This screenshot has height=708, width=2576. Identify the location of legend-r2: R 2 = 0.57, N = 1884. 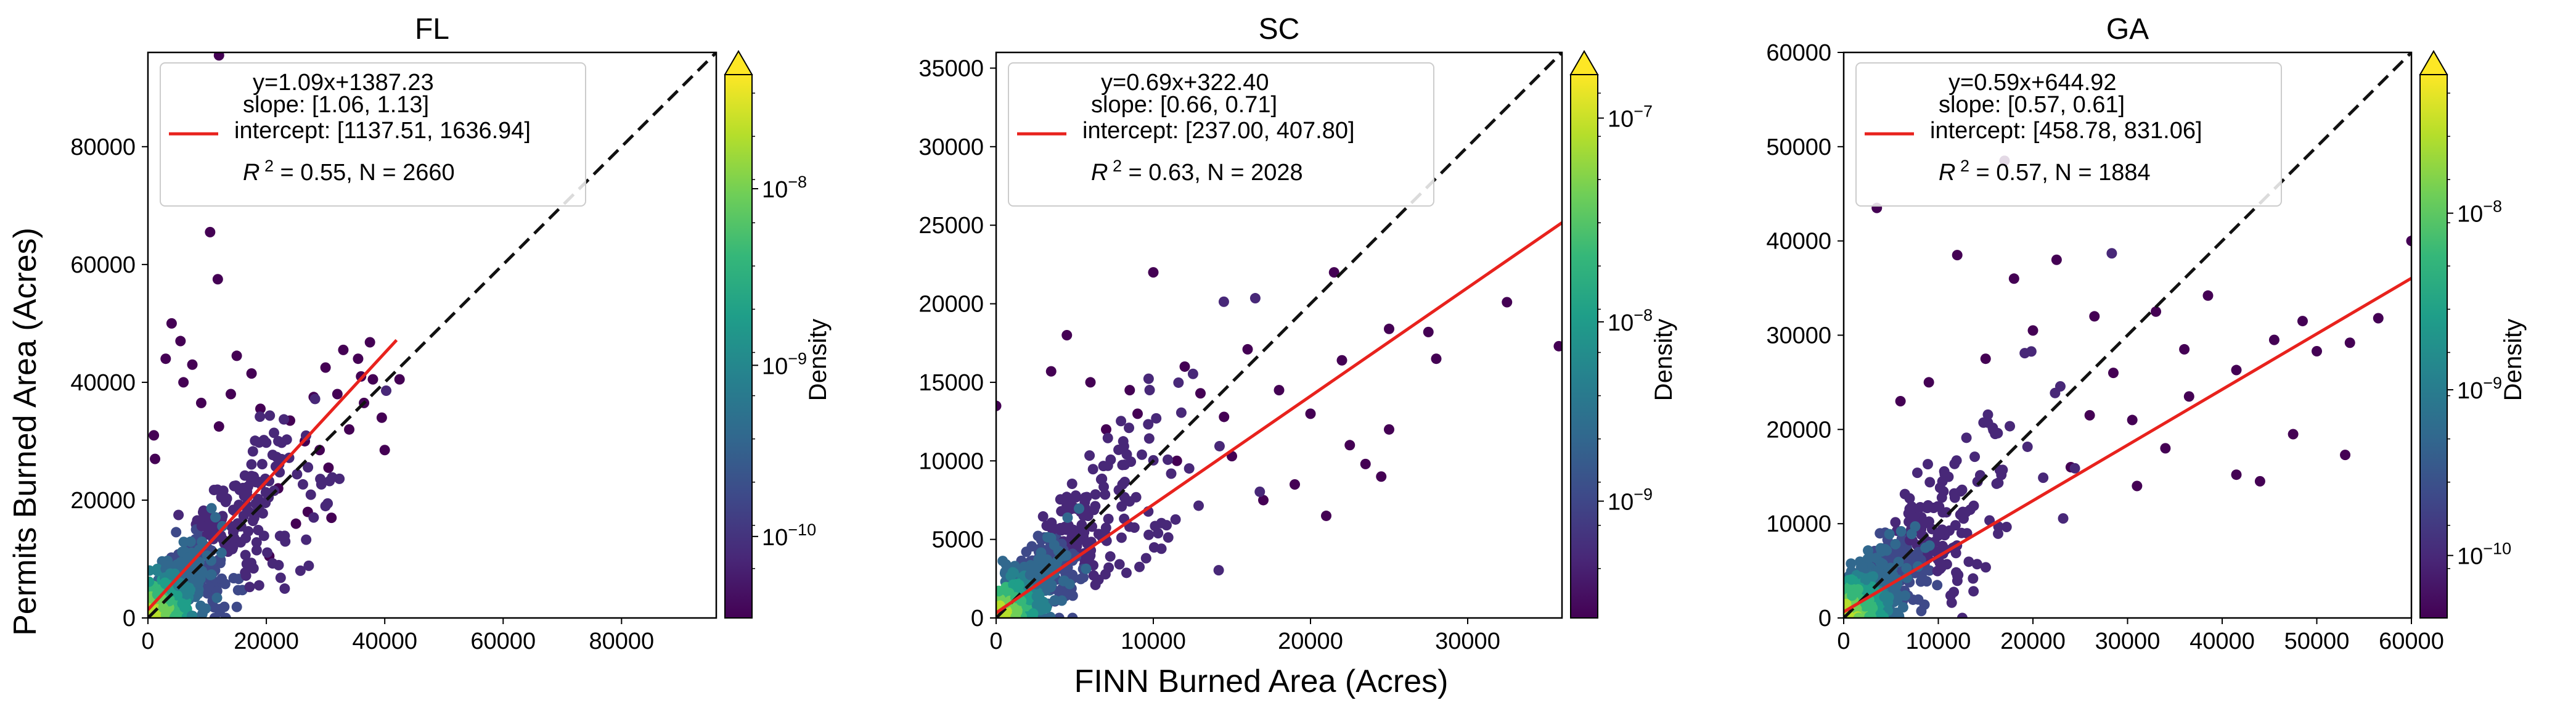
(2045, 172).